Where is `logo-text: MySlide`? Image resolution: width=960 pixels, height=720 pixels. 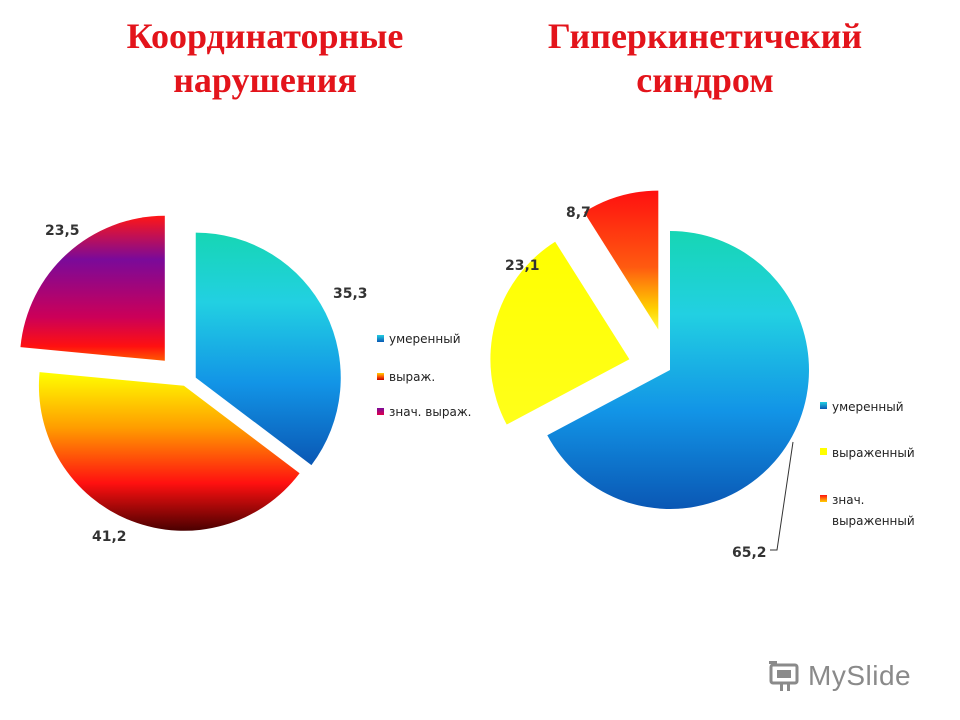
logo-text: MySlide is located at coordinates (860, 675).